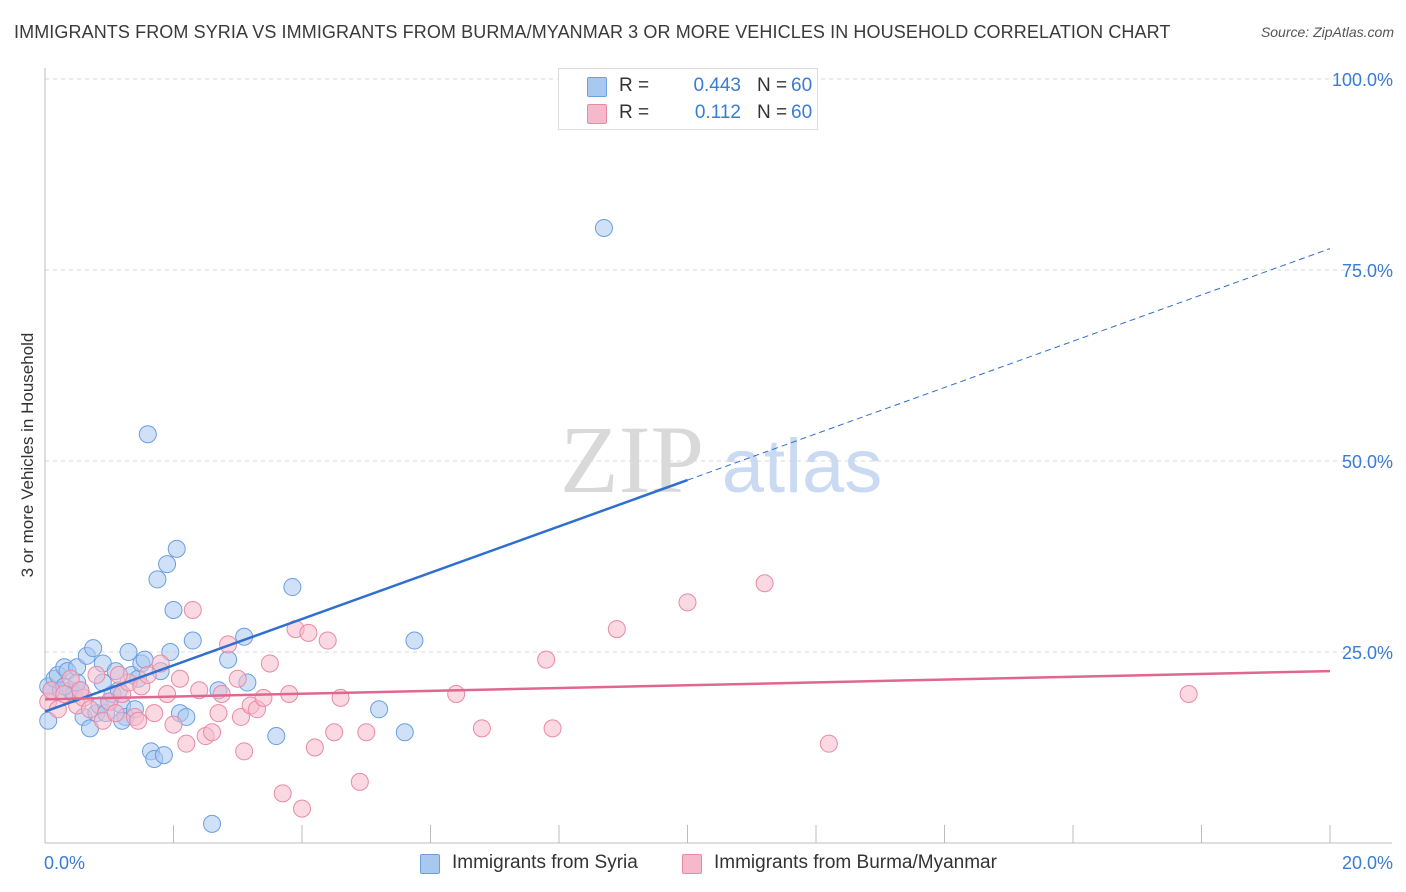  I want to click on y-tick-label: 50.0%, so click(1367, 462).